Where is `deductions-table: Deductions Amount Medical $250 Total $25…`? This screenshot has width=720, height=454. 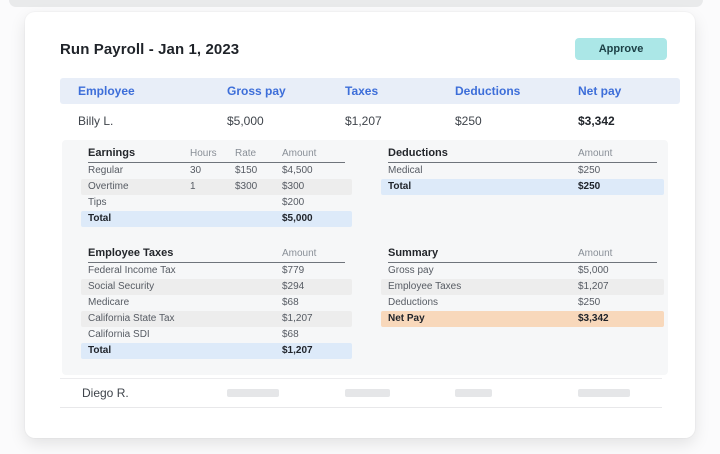 deductions-table: Deductions Amount Medical $250 Total $25… is located at coordinates (522, 186).